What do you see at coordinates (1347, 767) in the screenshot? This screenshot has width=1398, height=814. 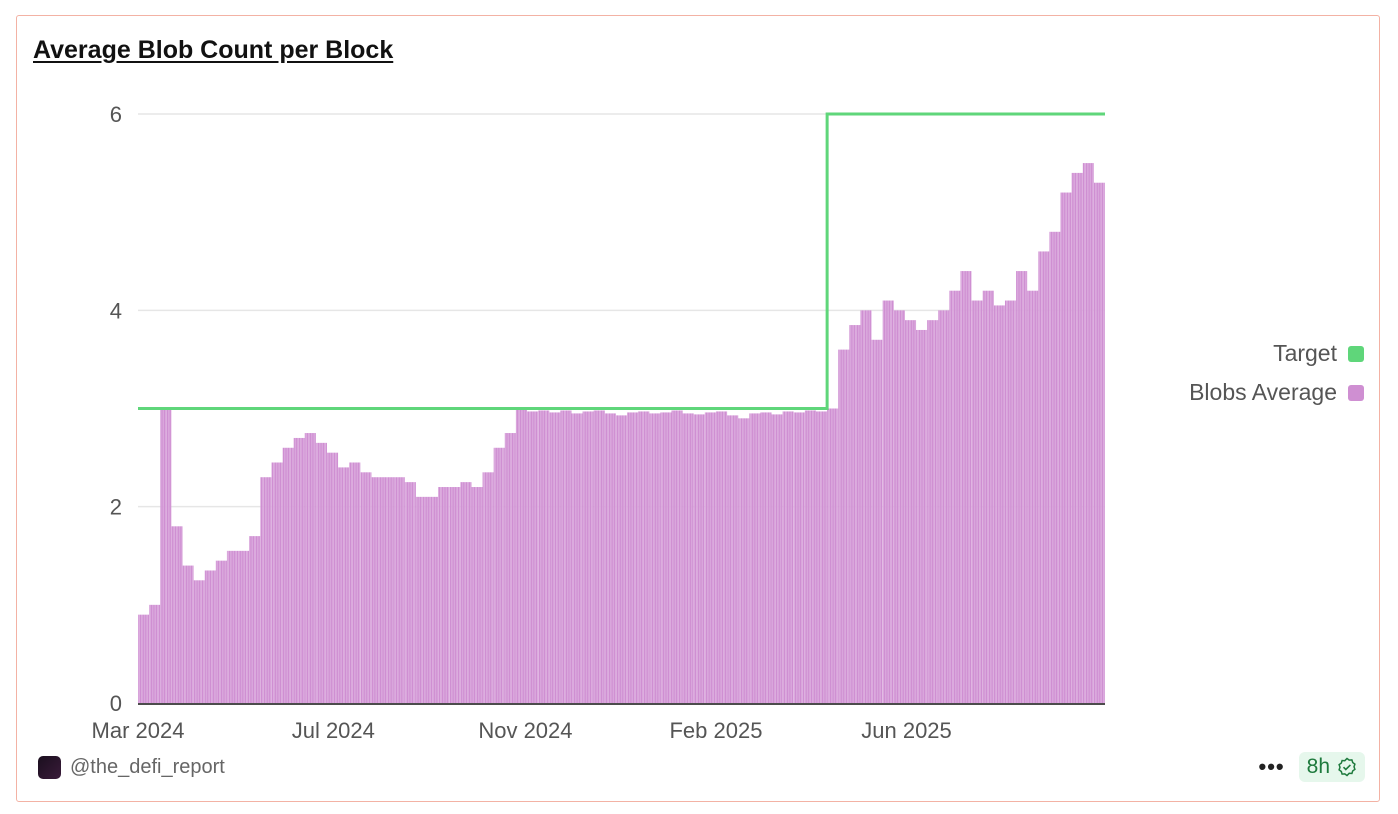 I see `verified-badge-icon` at bounding box center [1347, 767].